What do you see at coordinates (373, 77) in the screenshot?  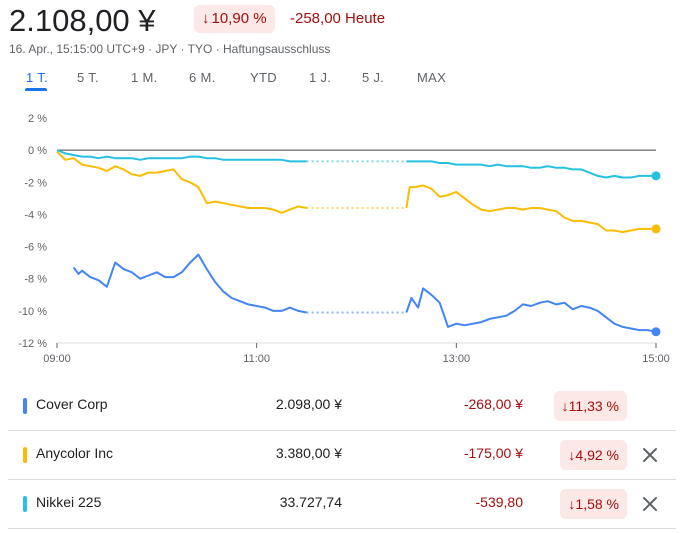 I see `tab-5y: 5 J.` at bounding box center [373, 77].